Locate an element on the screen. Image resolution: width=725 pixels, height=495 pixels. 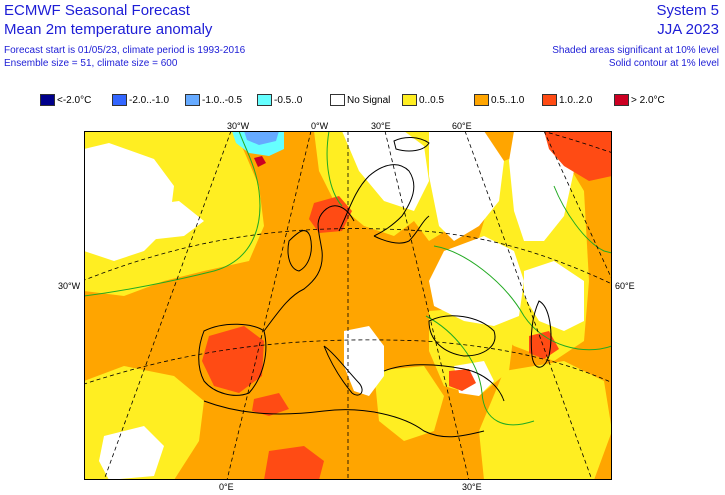
coastline-france-uk is located at coordinates (309, 268).